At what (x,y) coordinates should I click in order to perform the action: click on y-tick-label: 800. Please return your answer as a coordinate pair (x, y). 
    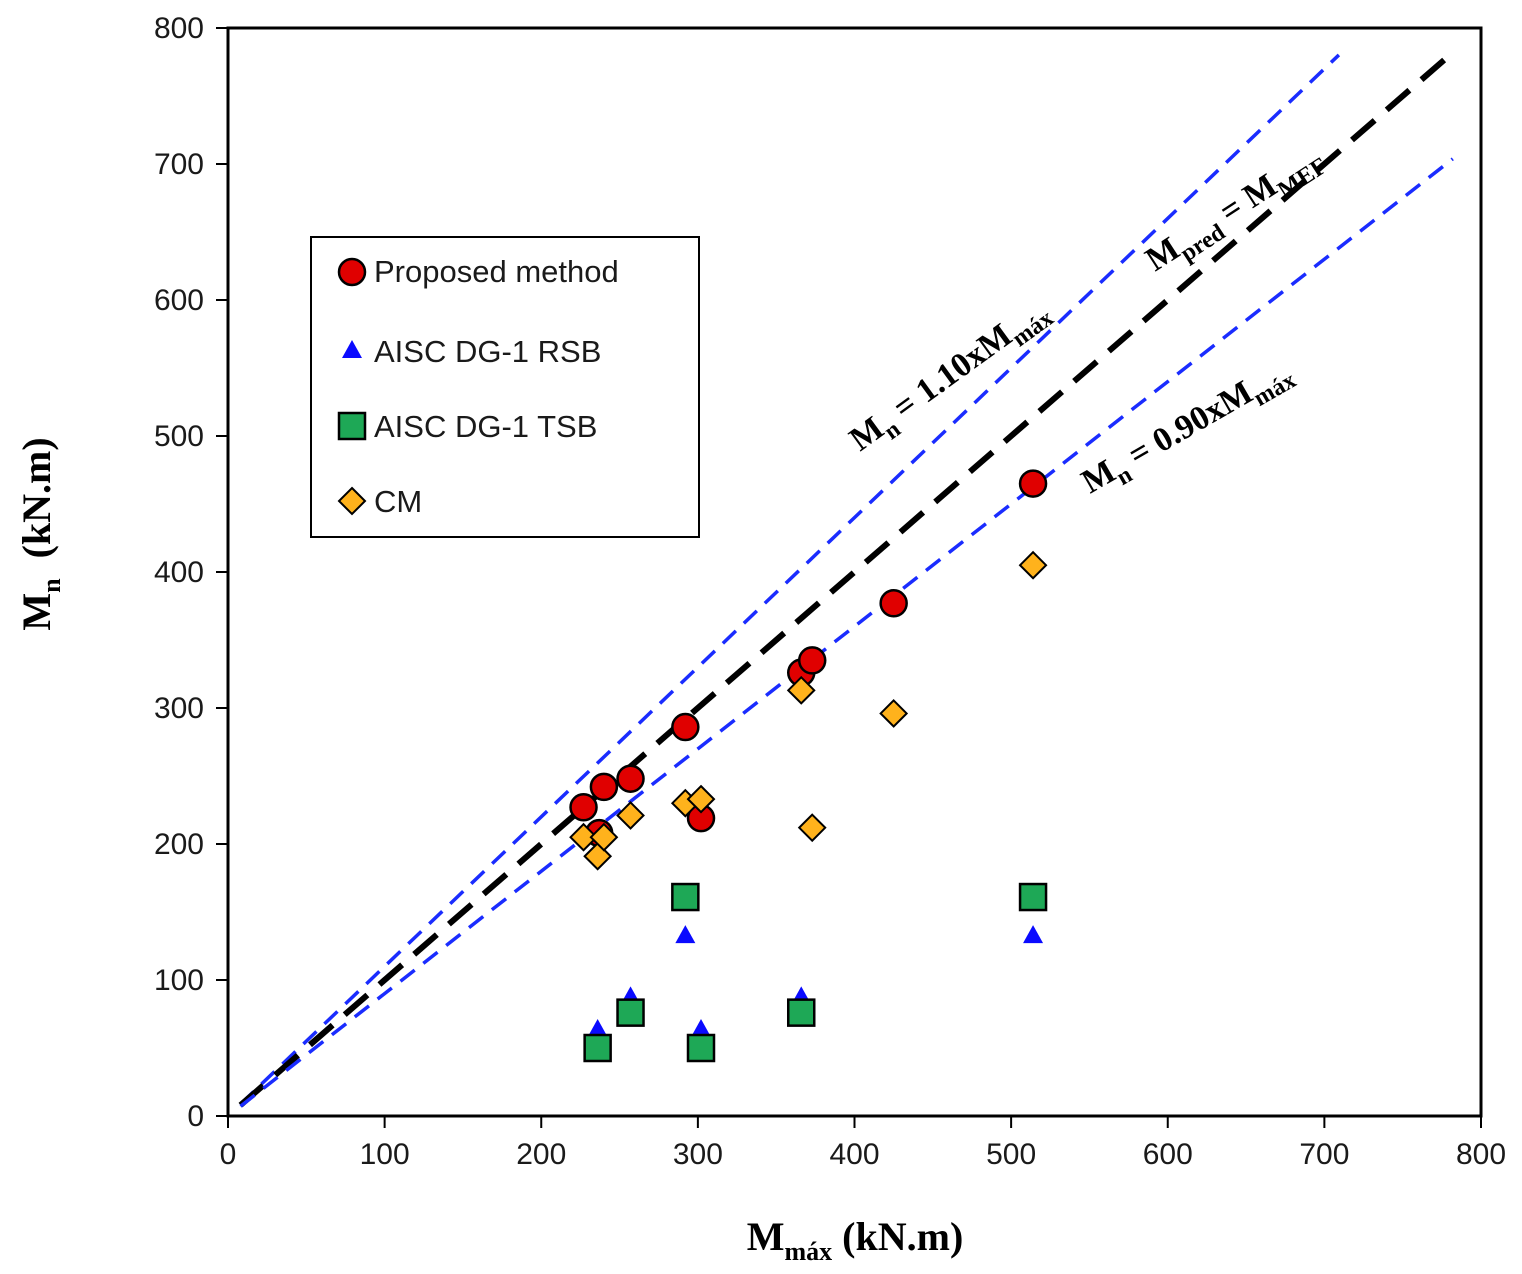
    Looking at the image, I should click on (179, 28).